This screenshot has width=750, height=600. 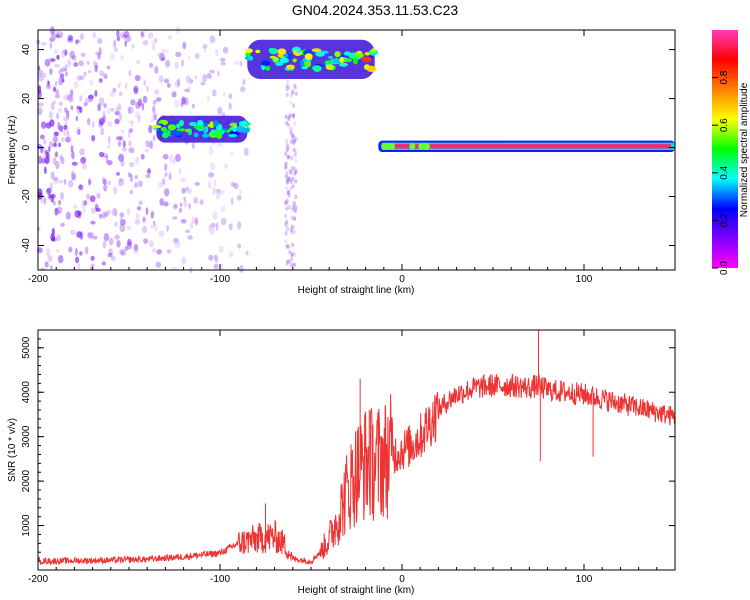 I want to click on spectrogram-bands-layer, so click(x=413, y=95).